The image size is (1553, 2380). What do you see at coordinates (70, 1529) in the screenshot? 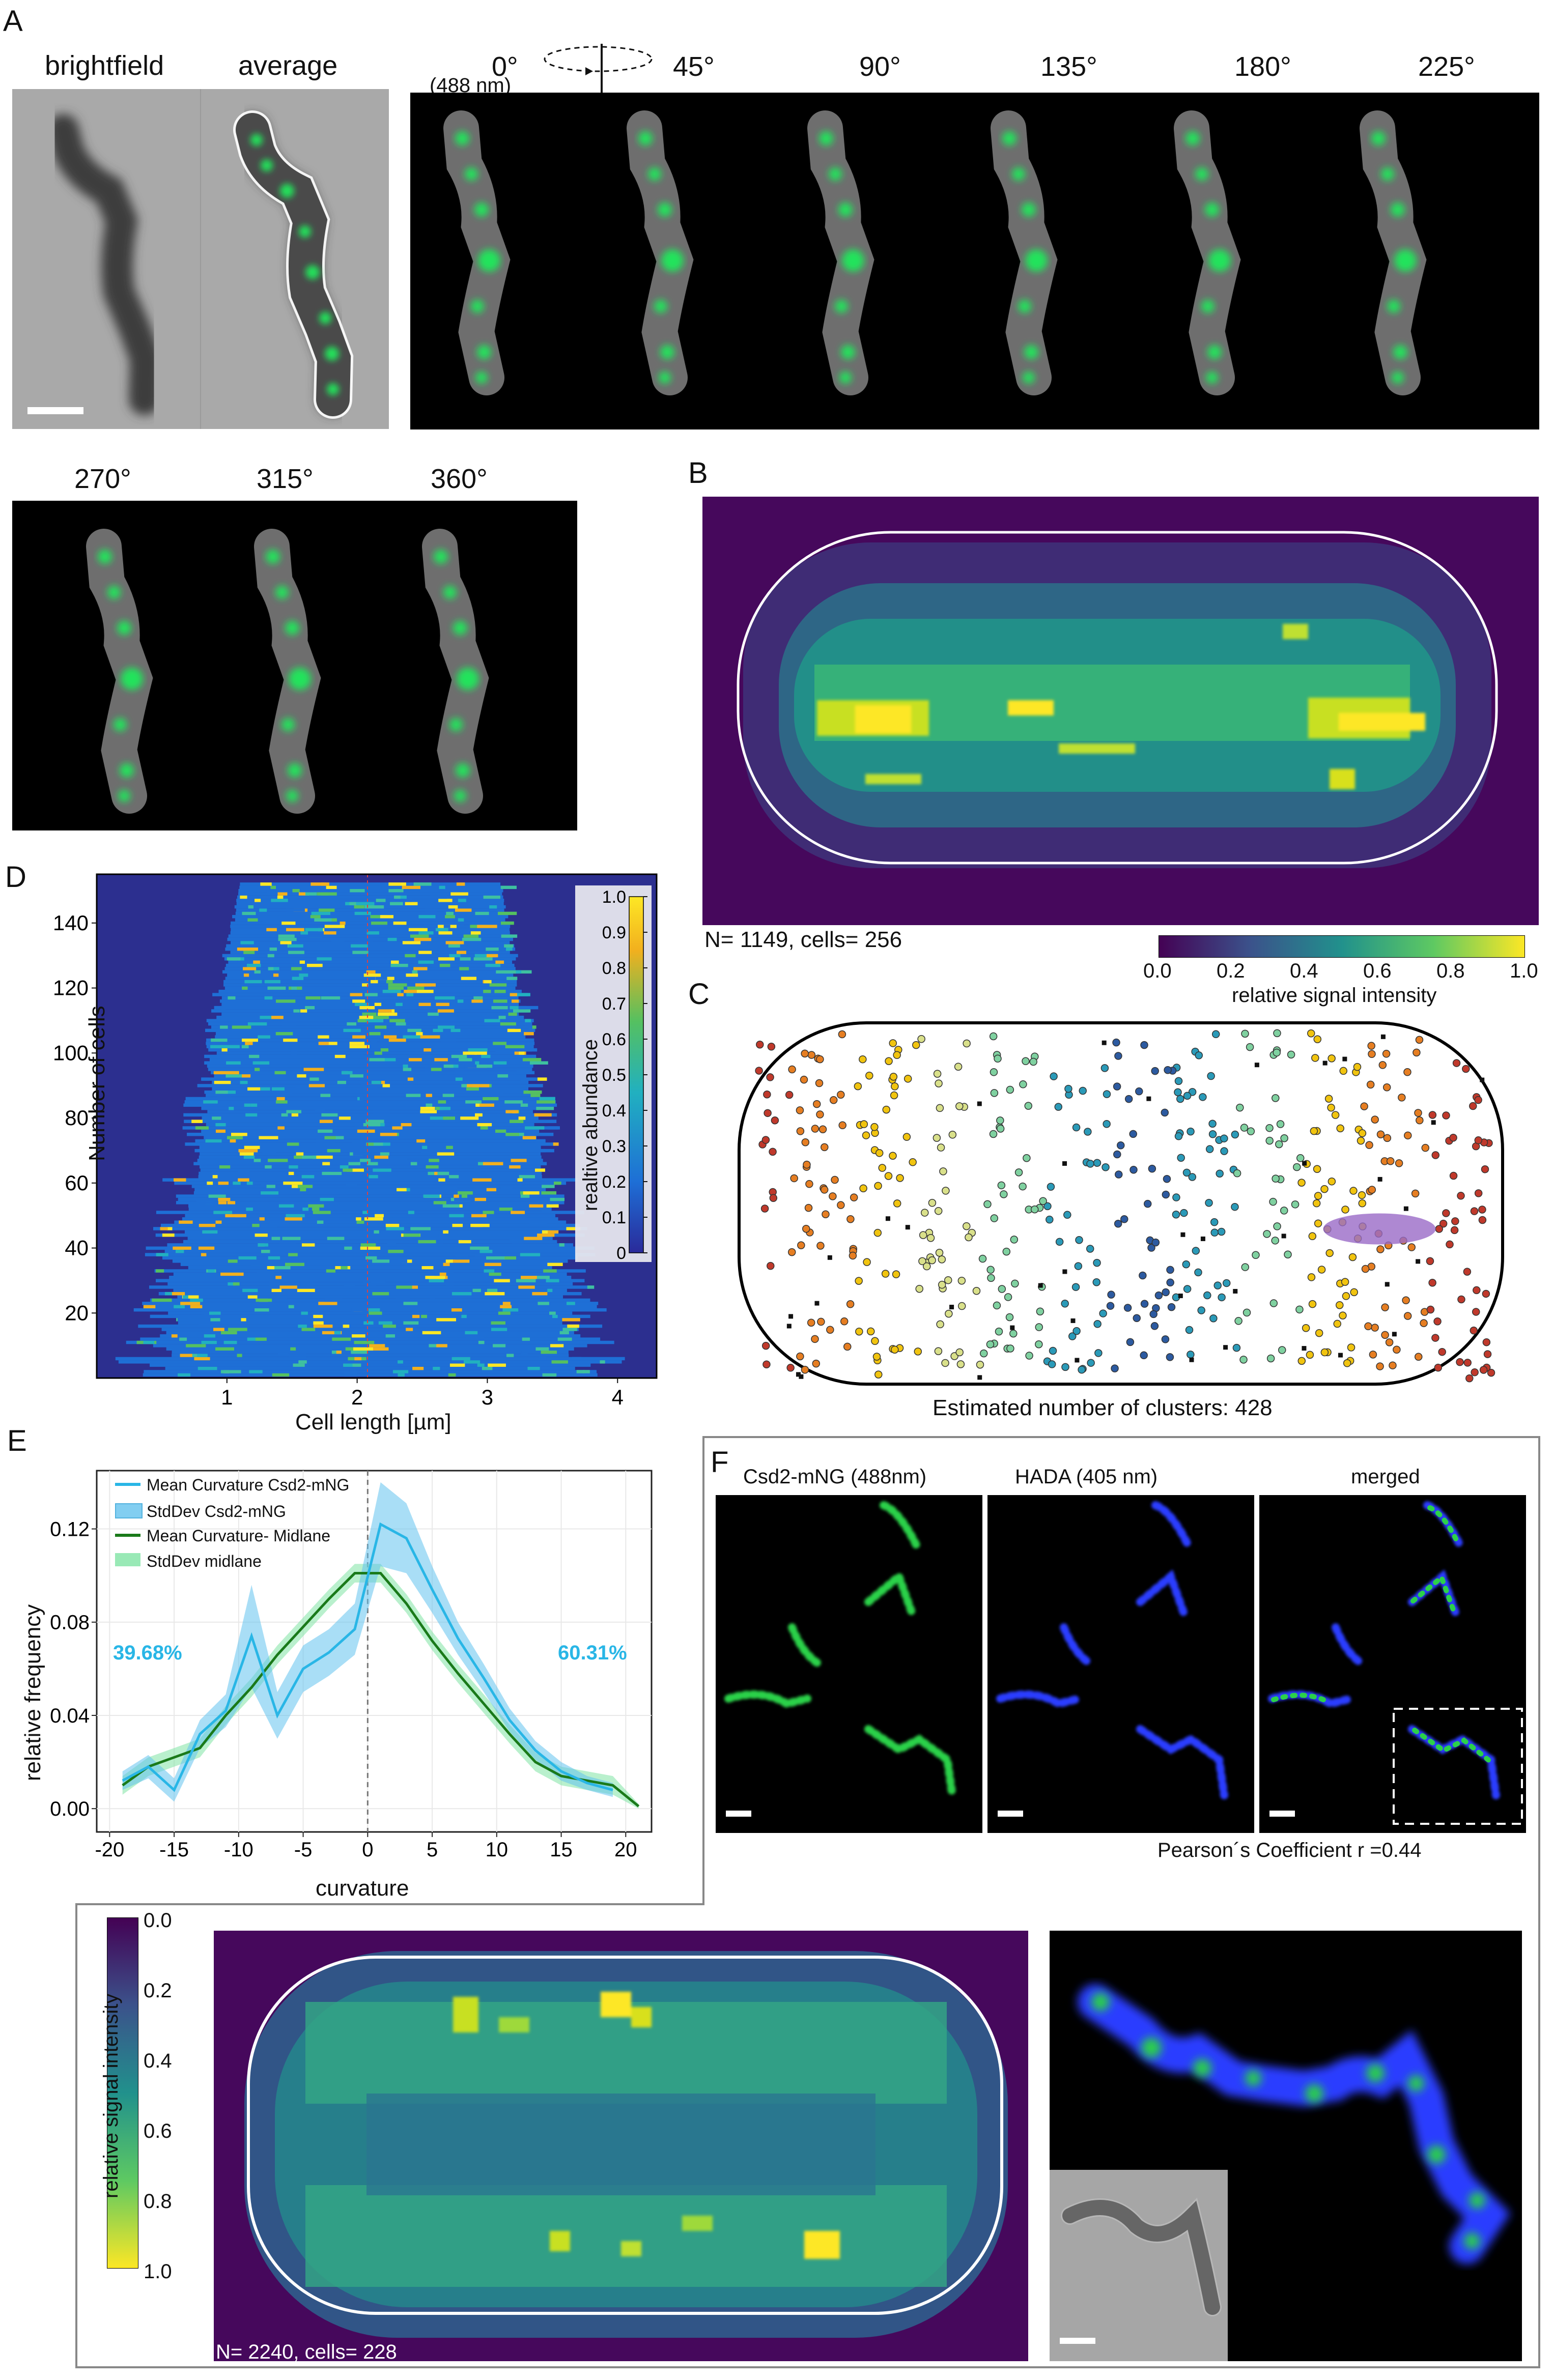
I see `e-ytick-label: 0.12` at bounding box center [70, 1529].